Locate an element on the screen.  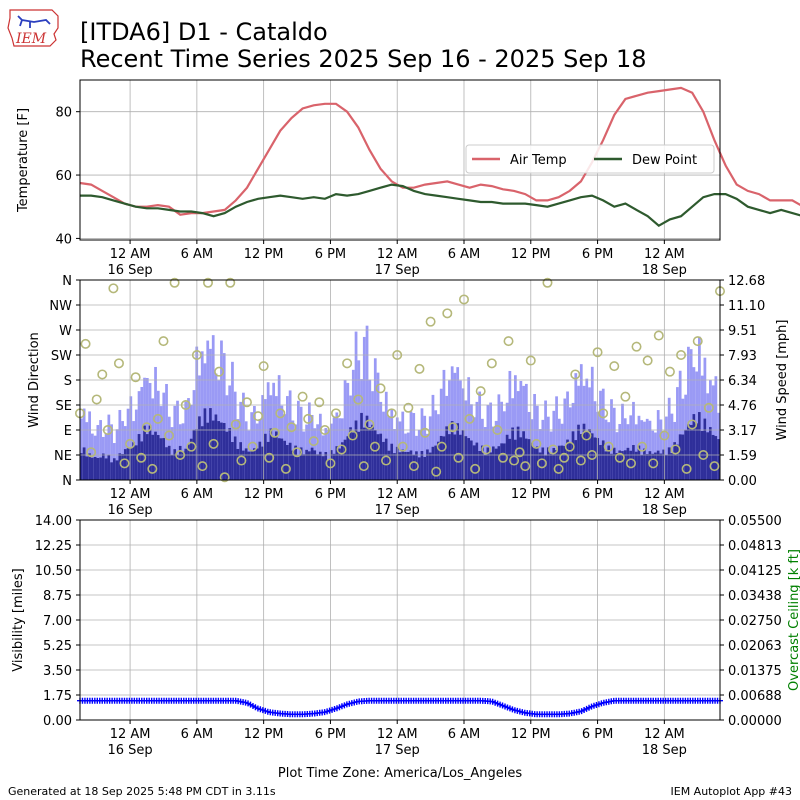
chart-title-line1: [ITDA6] D1 - Cataldo is located at coordinates (204, 32).